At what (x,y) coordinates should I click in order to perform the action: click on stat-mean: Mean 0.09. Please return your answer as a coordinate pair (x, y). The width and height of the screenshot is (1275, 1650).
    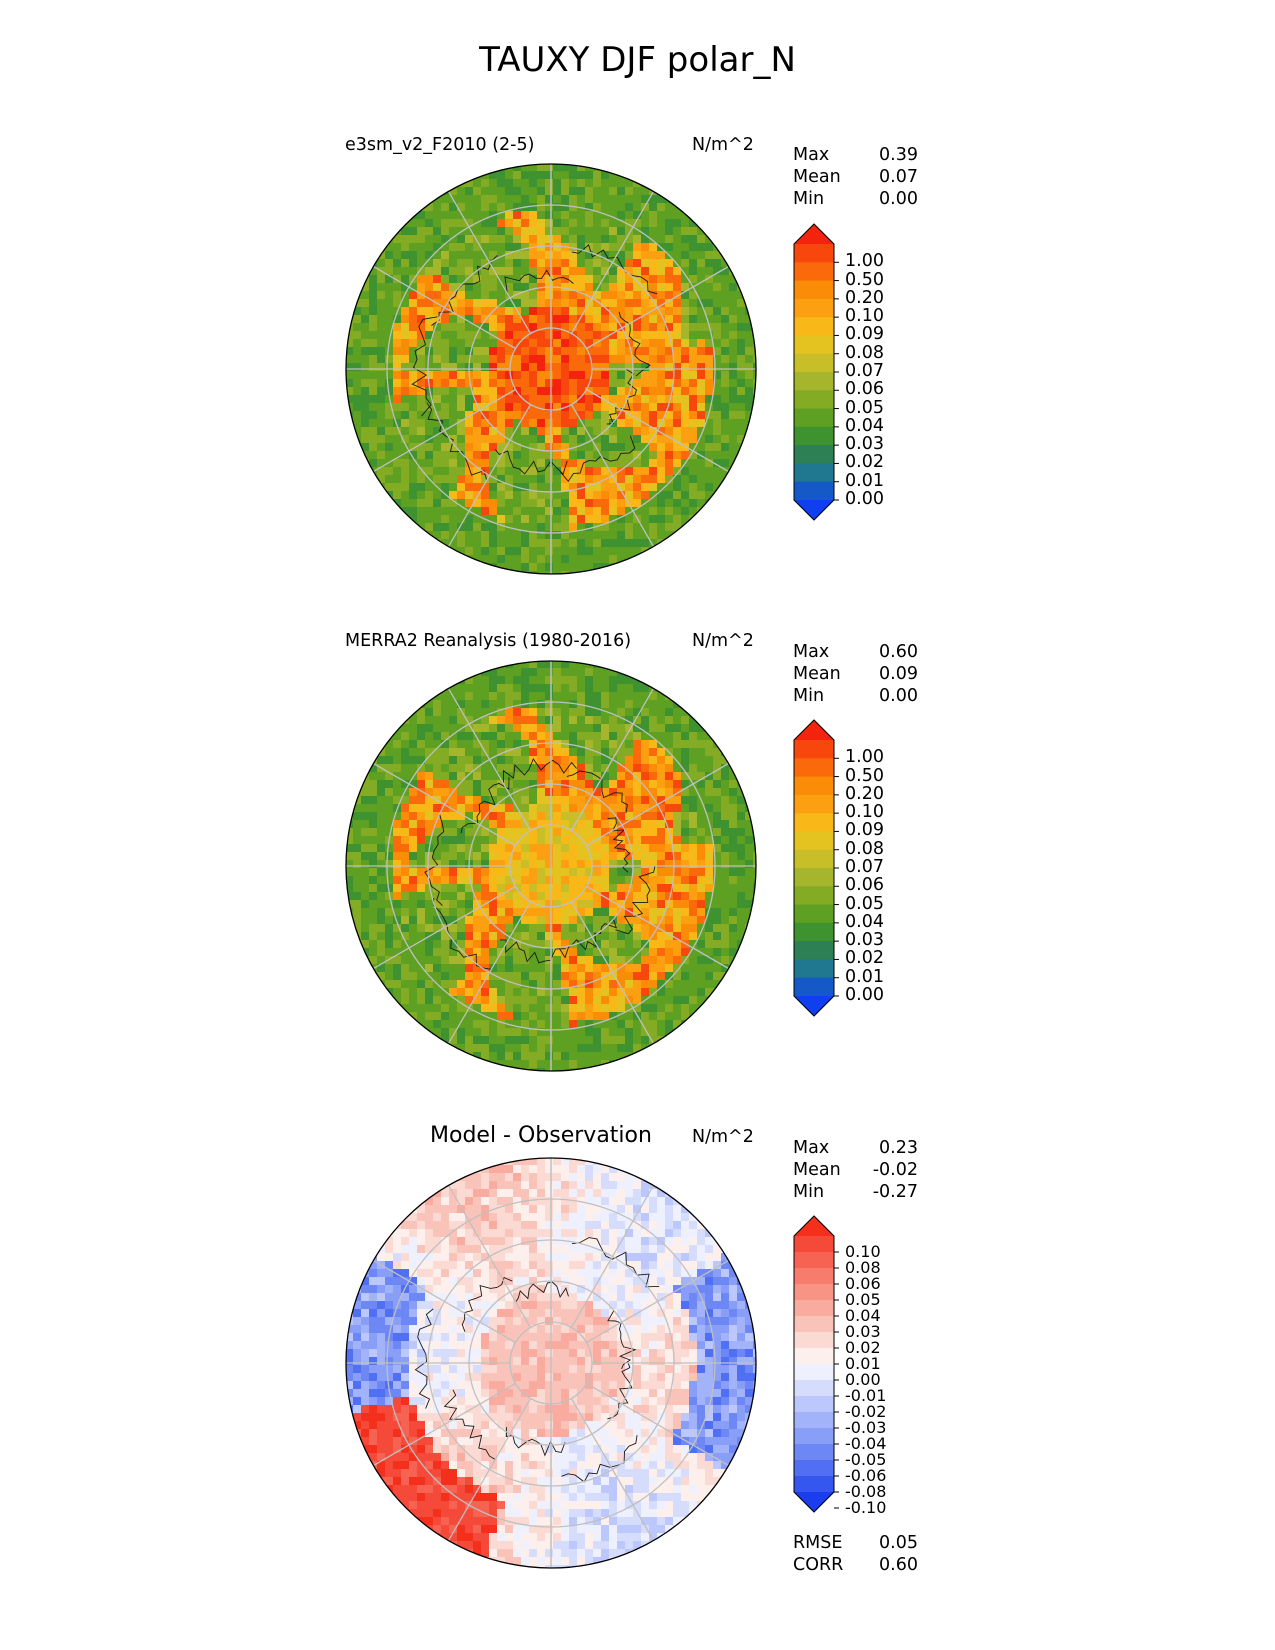
    Looking at the image, I should click on (855, 674).